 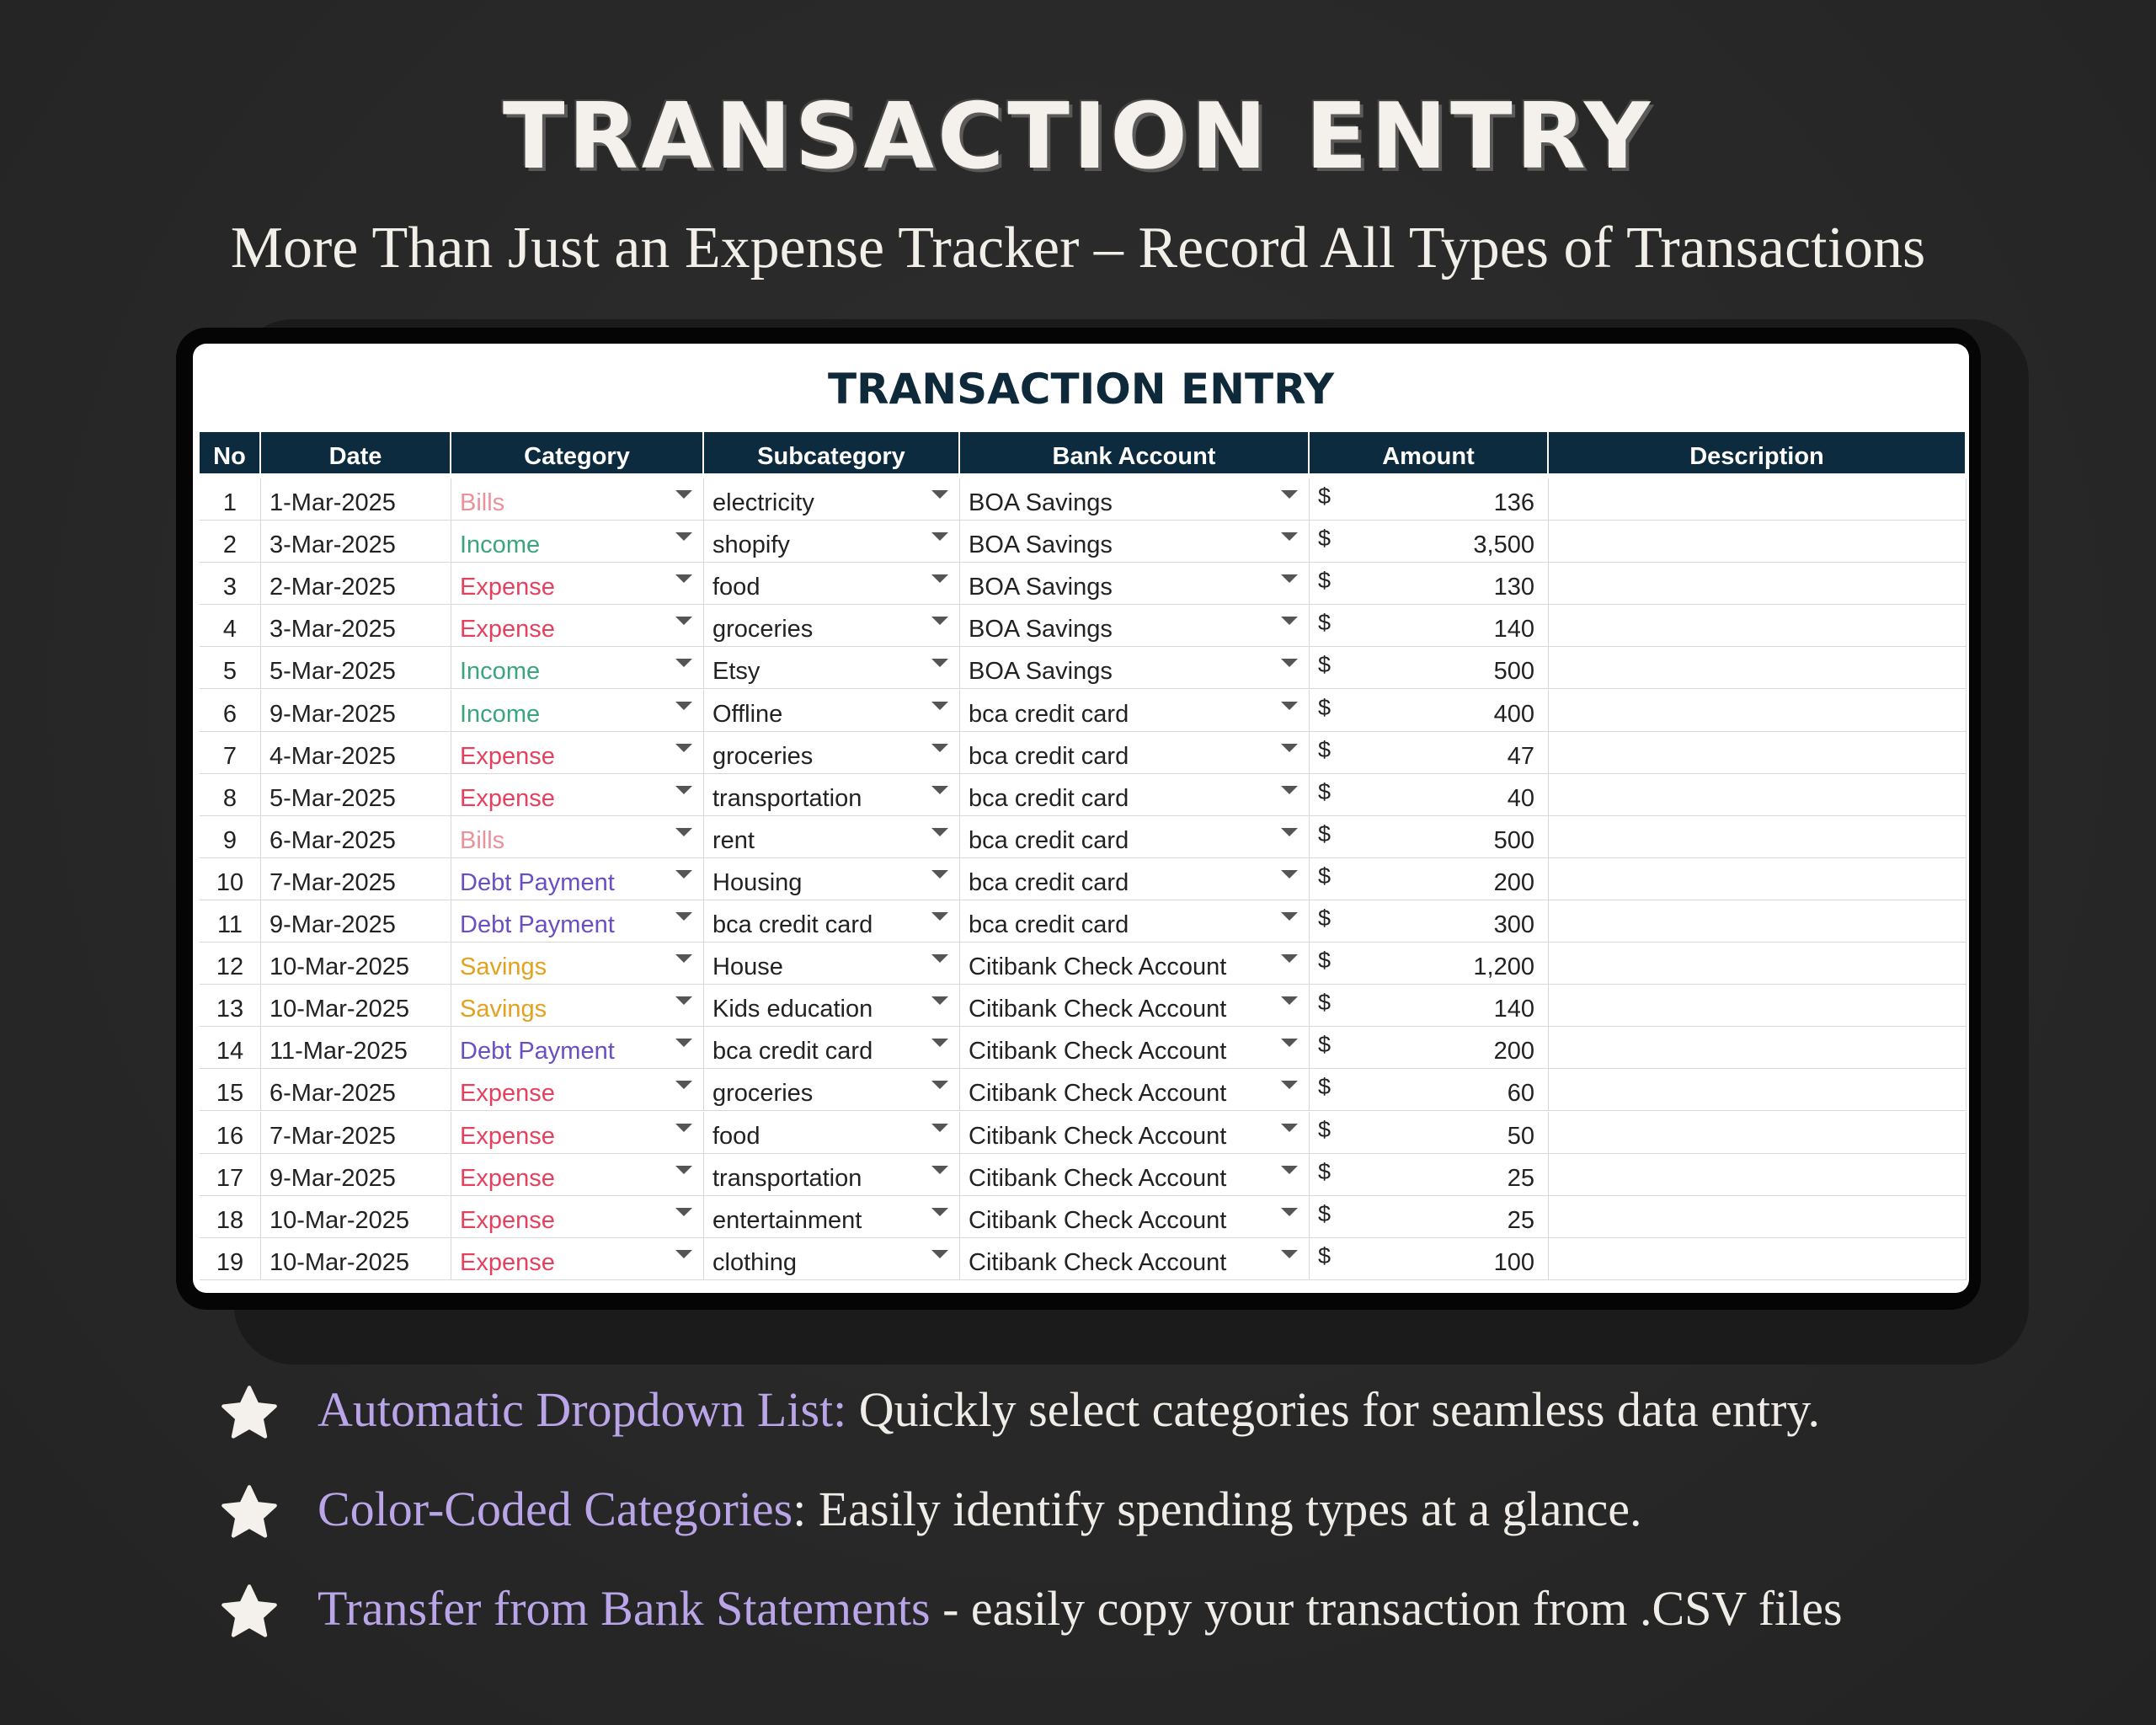 What do you see at coordinates (356, 452) in the screenshot?
I see `column-header: Date` at bounding box center [356, 452].